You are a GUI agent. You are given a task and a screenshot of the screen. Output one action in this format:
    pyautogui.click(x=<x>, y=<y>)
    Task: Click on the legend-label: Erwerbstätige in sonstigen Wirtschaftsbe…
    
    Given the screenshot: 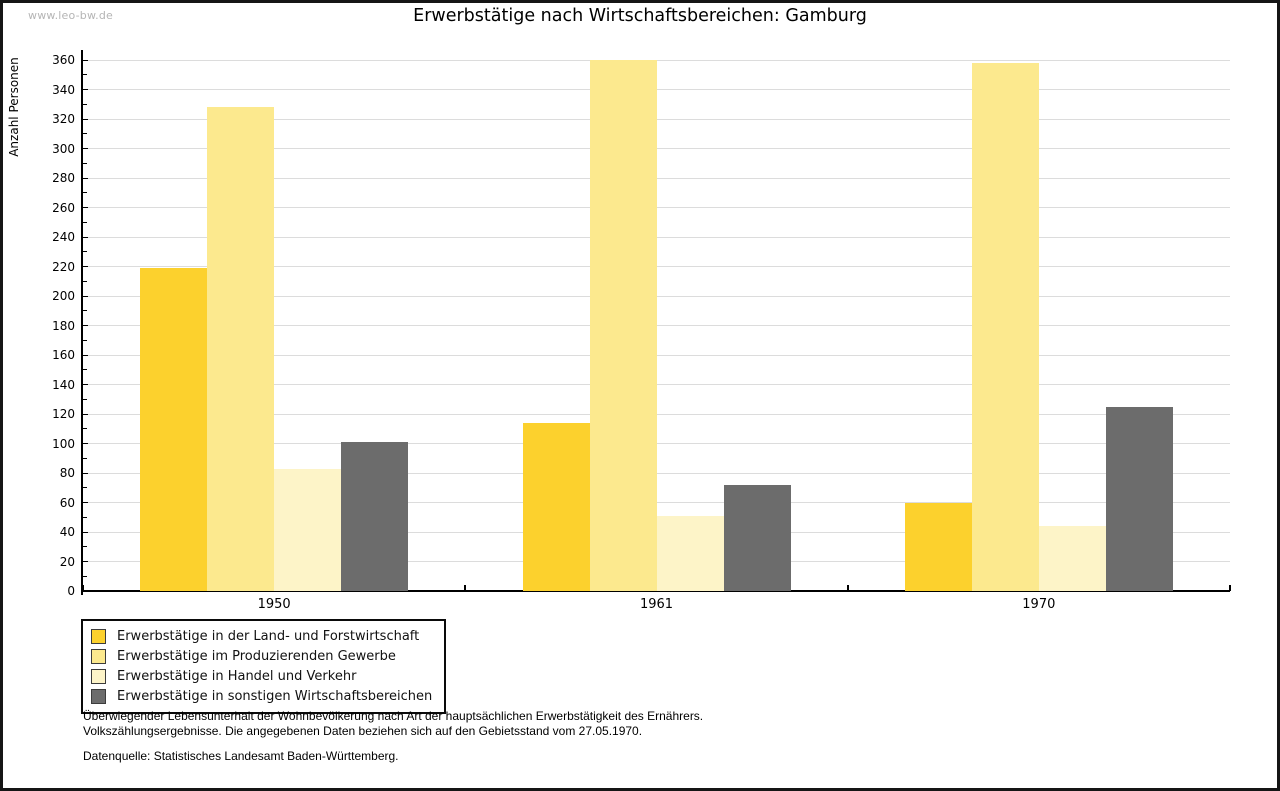 What is the action you would take?
    pyautogui.click(x=275, y=696)
    